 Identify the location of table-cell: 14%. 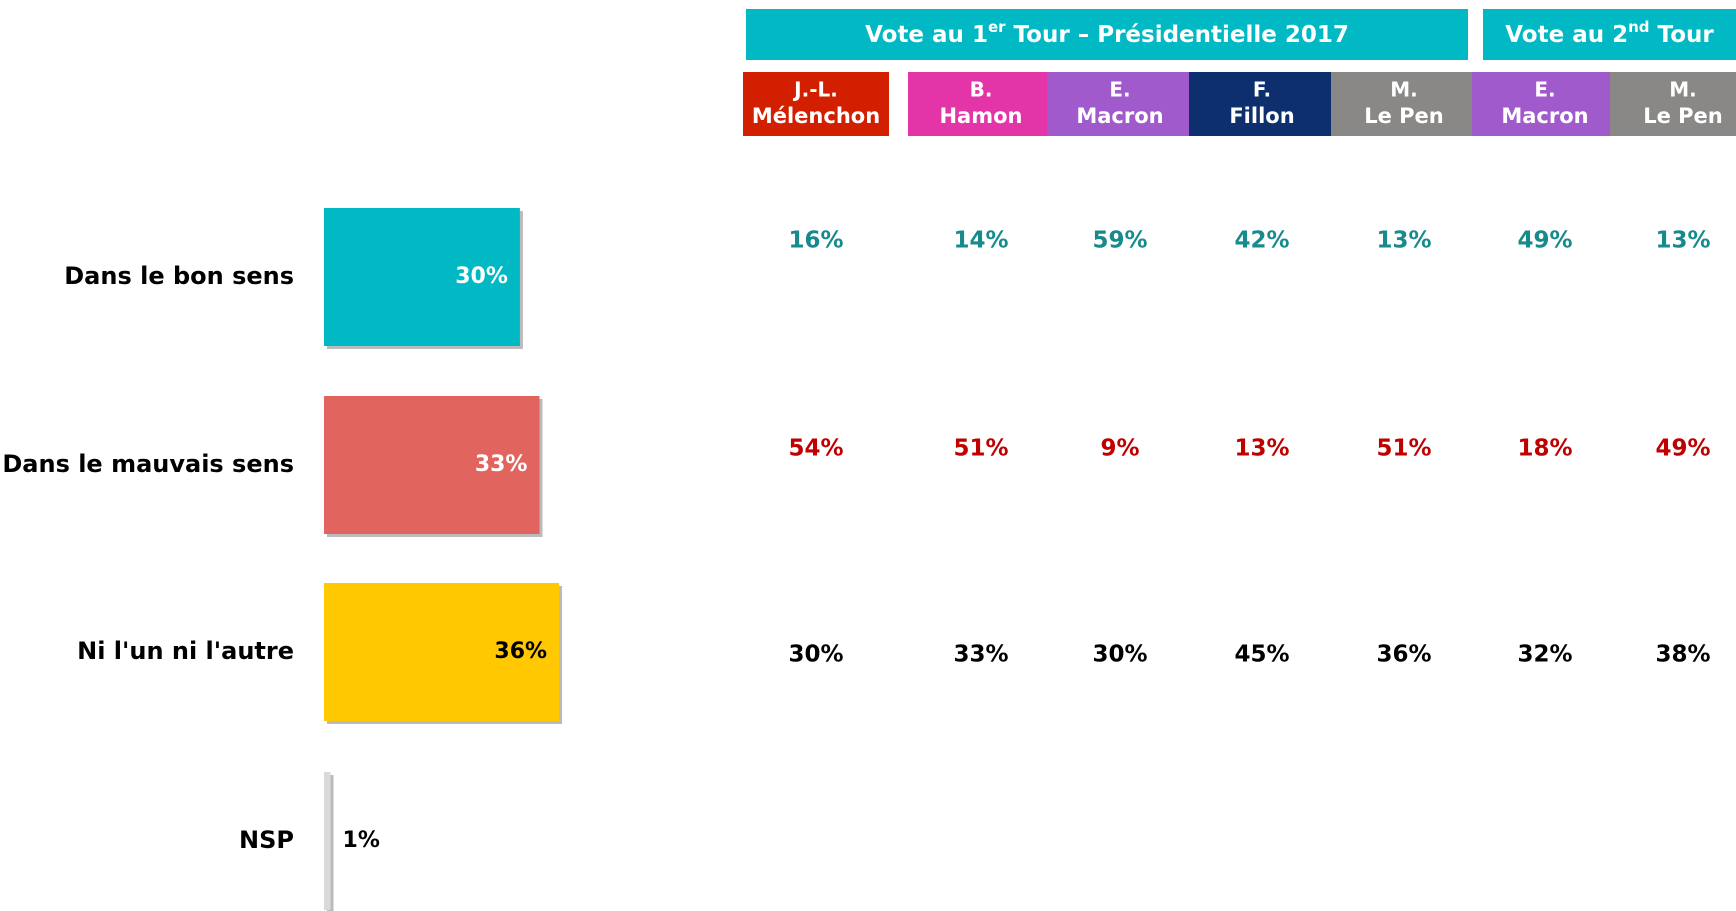
(980, 241).